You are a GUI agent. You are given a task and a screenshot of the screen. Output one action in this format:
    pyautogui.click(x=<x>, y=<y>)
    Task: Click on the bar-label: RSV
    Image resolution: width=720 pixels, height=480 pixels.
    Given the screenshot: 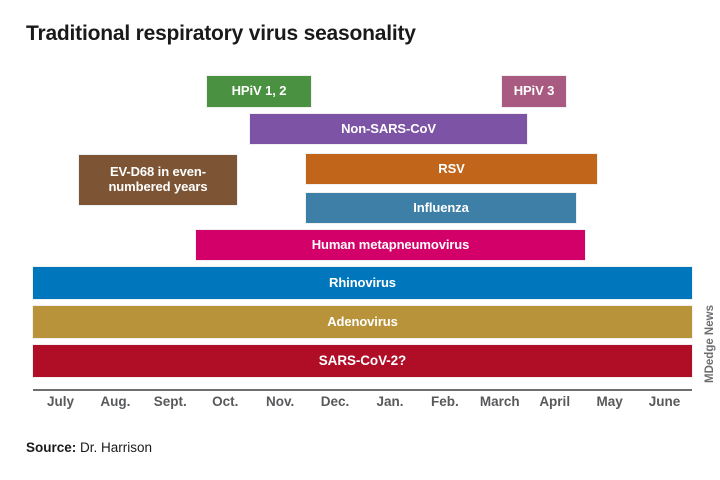 What is the action you would take?
    pyautogui.click(x=451, y=168)
    